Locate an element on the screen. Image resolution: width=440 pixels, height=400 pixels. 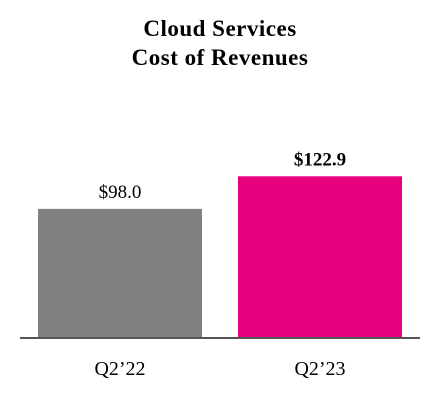
x-tick-label-2: Q2’23 is located at coordinates (319, 369).